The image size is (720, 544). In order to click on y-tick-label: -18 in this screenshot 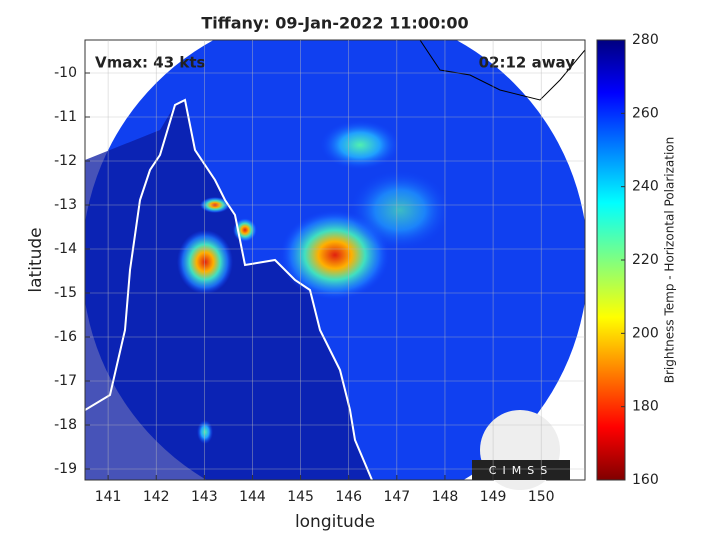, I will do `click(65, 425)`.